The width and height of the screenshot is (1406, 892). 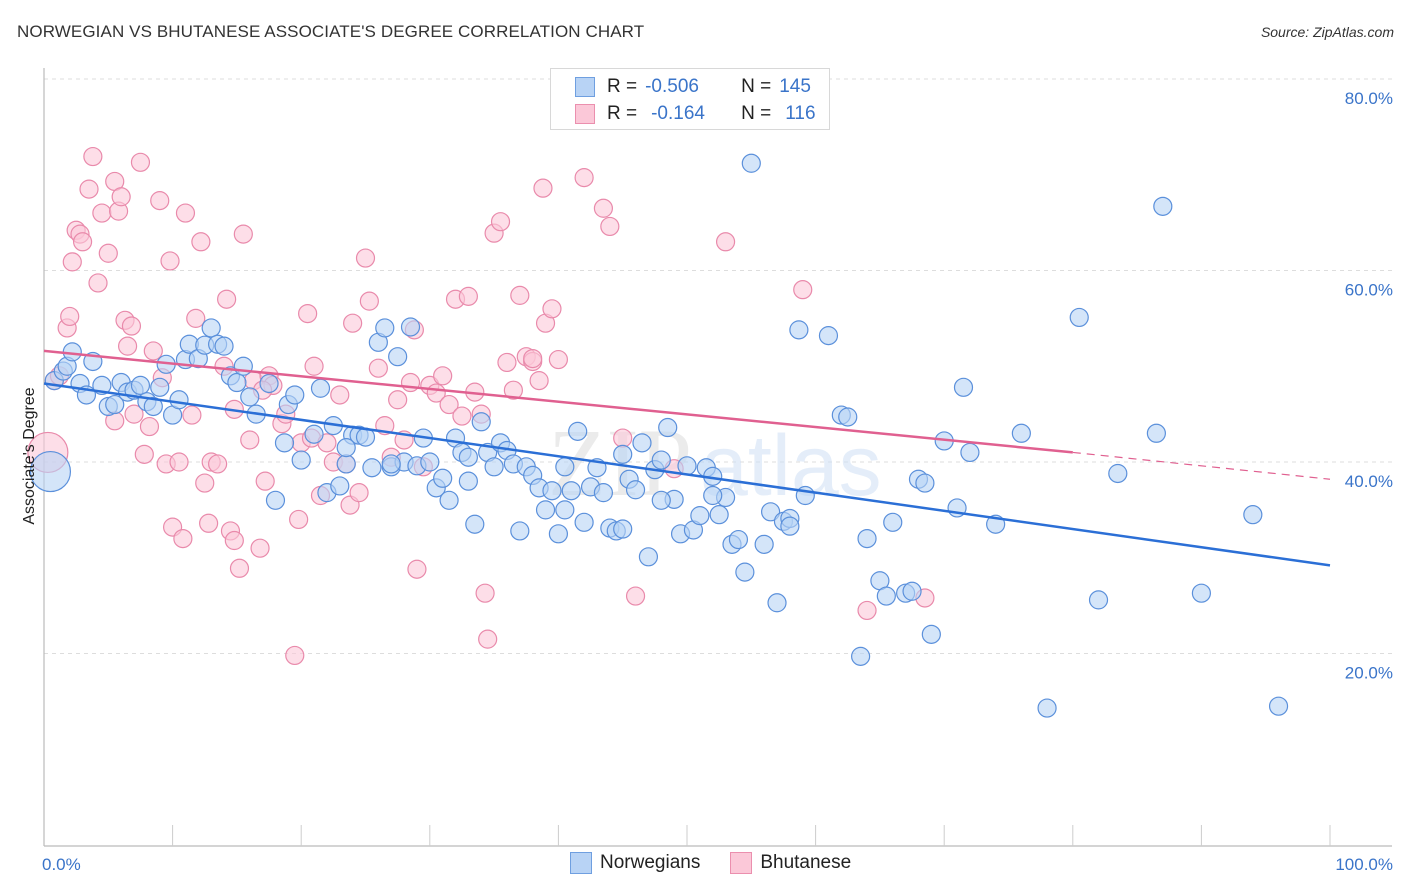 What do you see at coordinates (1369, 673) in the screenshot?
I see `y-tick-label: 20.0%` at bounding box center [1369, 673].